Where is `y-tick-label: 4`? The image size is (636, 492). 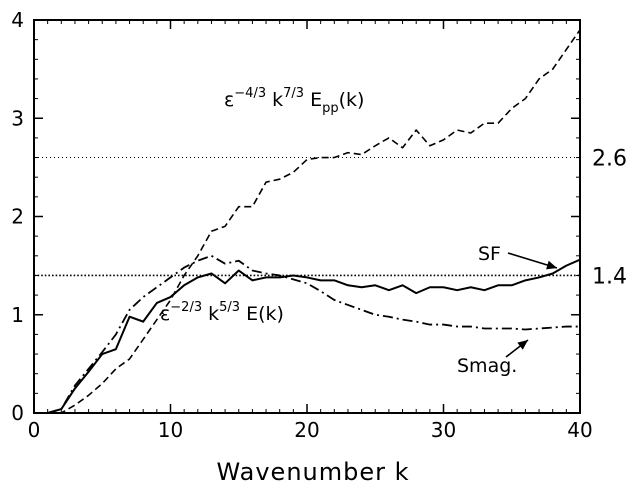 y-tick-label: 4 is located at coordinates (17, 20).